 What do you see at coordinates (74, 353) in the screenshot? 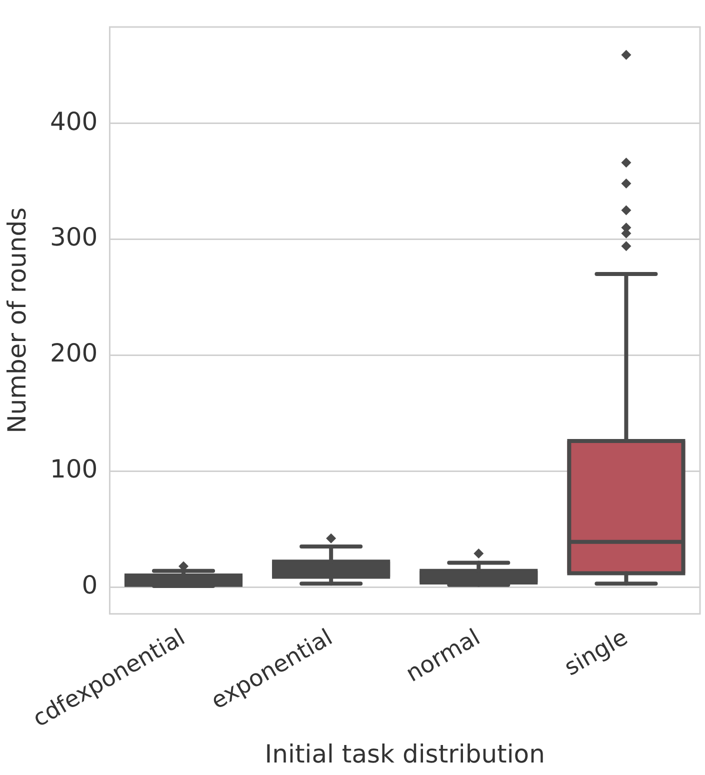
I see `y-tick-label: 200` at bounding box center [74, 353].